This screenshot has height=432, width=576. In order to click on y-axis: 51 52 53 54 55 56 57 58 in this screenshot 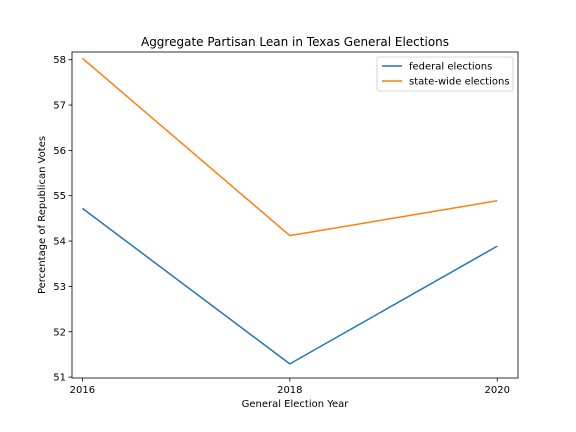, I will do `click(62, 219)`.